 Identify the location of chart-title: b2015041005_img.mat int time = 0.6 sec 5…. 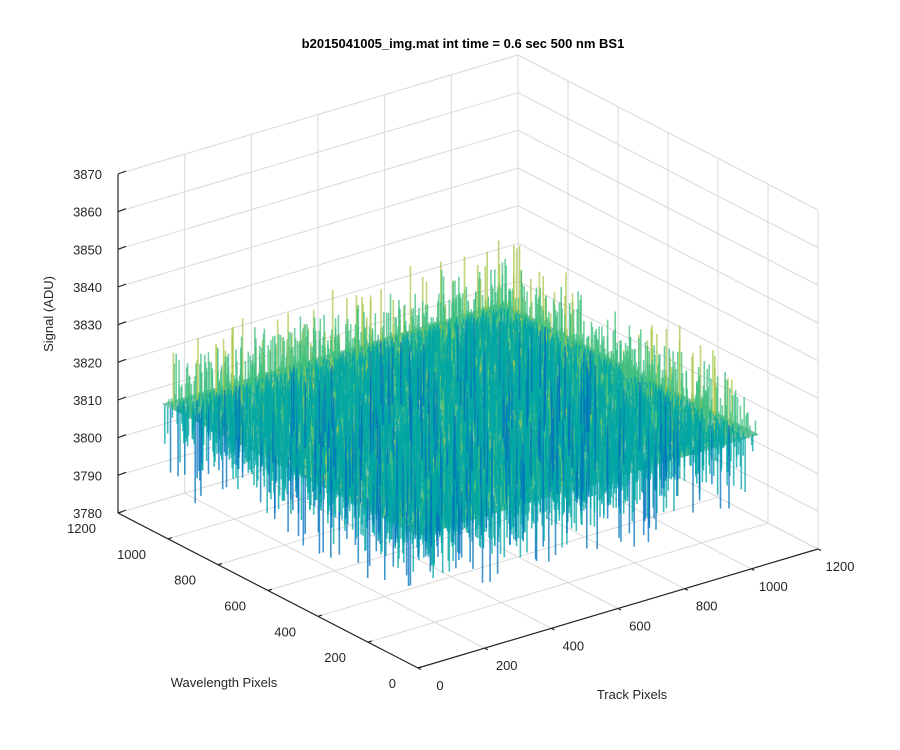
(463, 43).